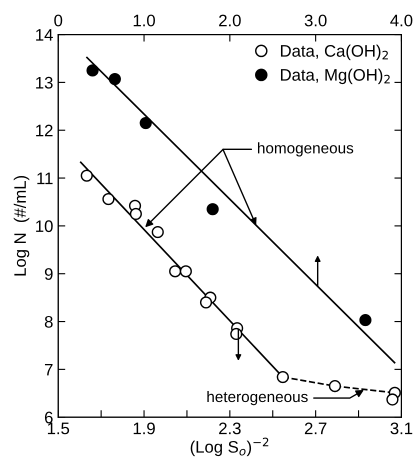 This screenshot has width=416, height=461. I want to click on legend-label: Data, Mg(OH)$_{2}$, so click(335, 76).